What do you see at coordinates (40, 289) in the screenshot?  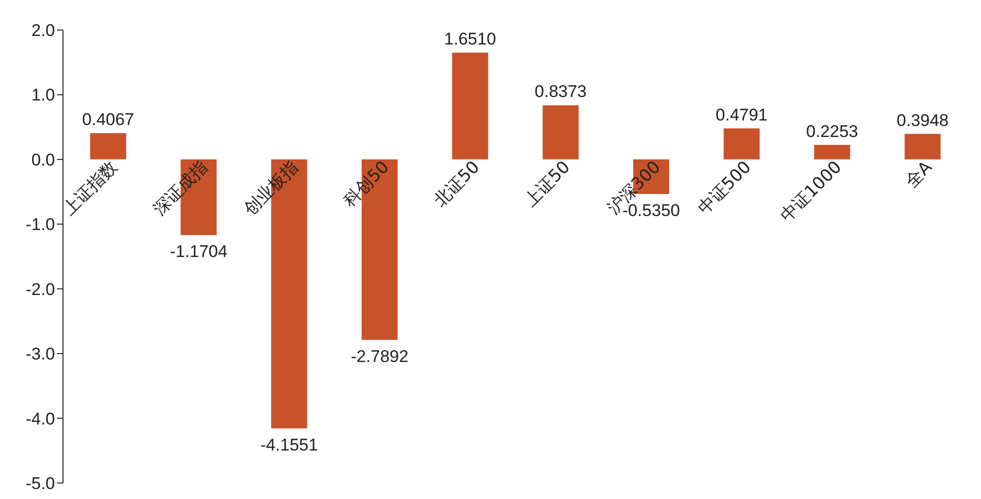 I see `y-tick-label: -2.0` at bounding box center [40, 289].